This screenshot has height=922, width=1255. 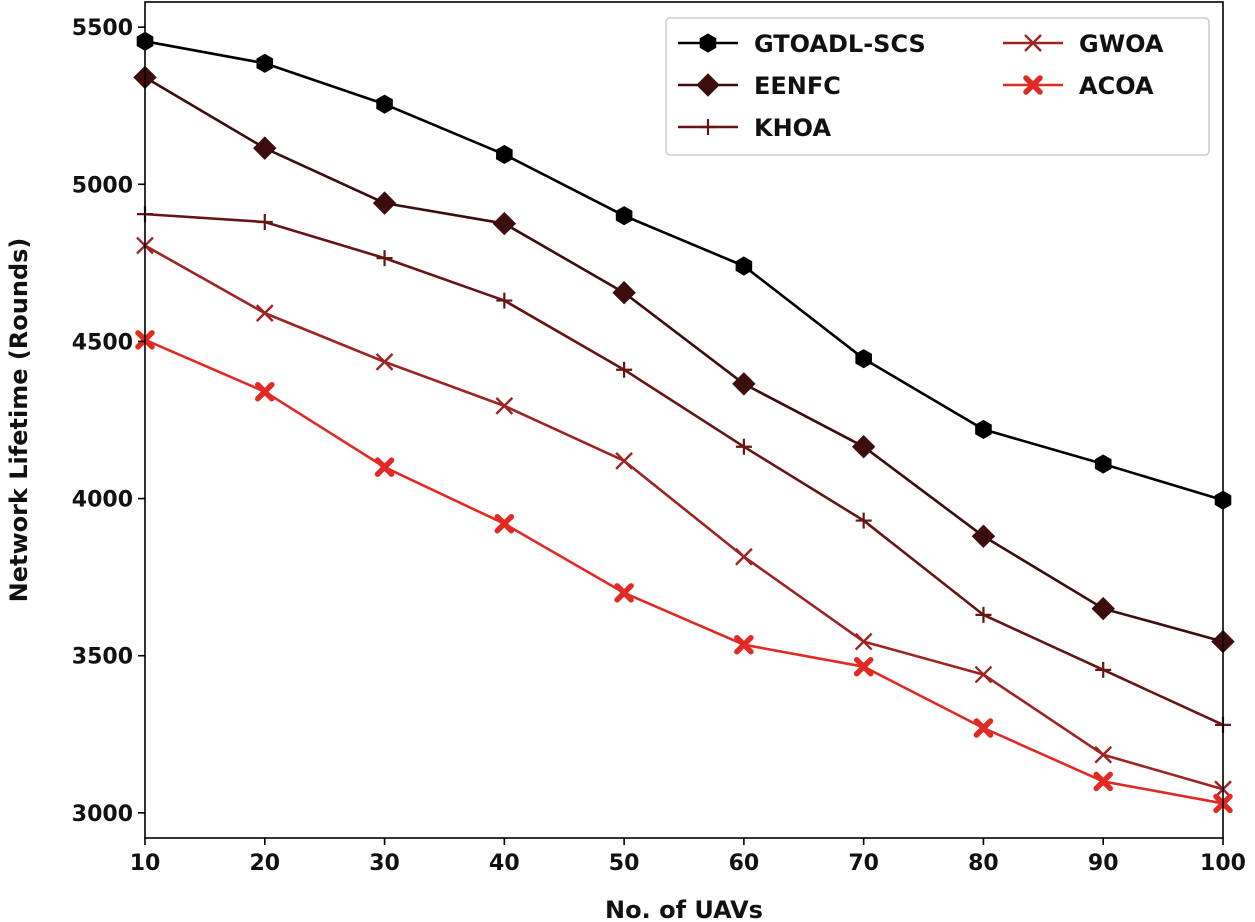 I want to click on legend: GTOADL-SCS EENFC KHOA GWOA ACOA, so click(x=937, y=86).